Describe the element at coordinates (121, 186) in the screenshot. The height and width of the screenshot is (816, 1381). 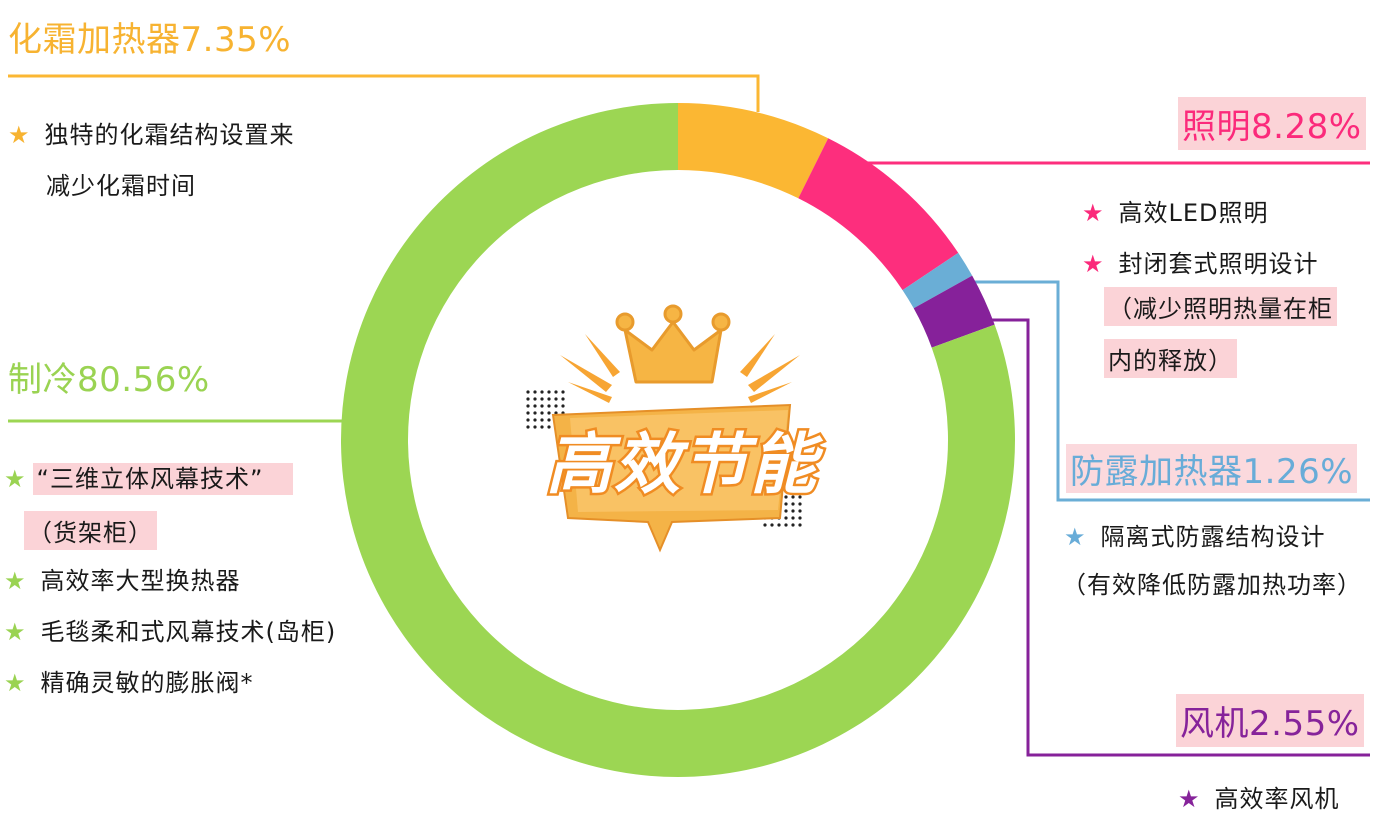
I see `note-defrost-2: 减少化霜时间` at that location.